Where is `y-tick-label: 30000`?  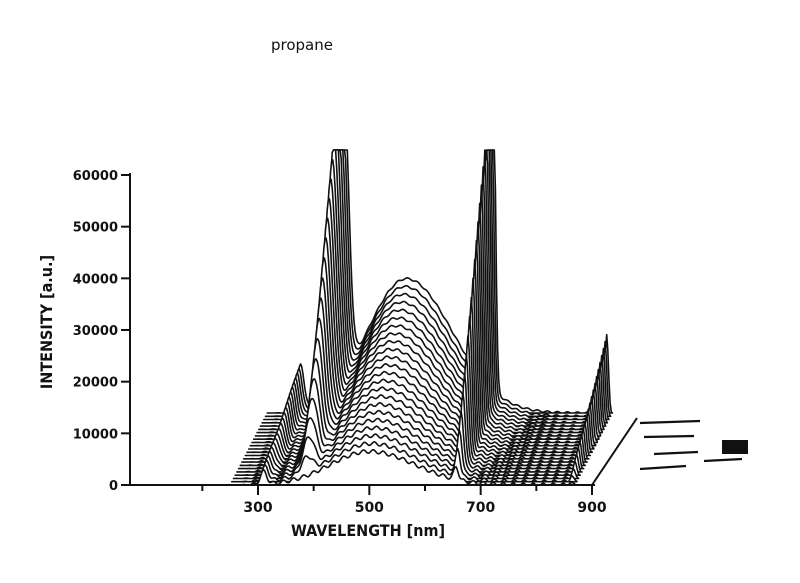 y-tick-label: 30000 is located at coordinates (95, 331).